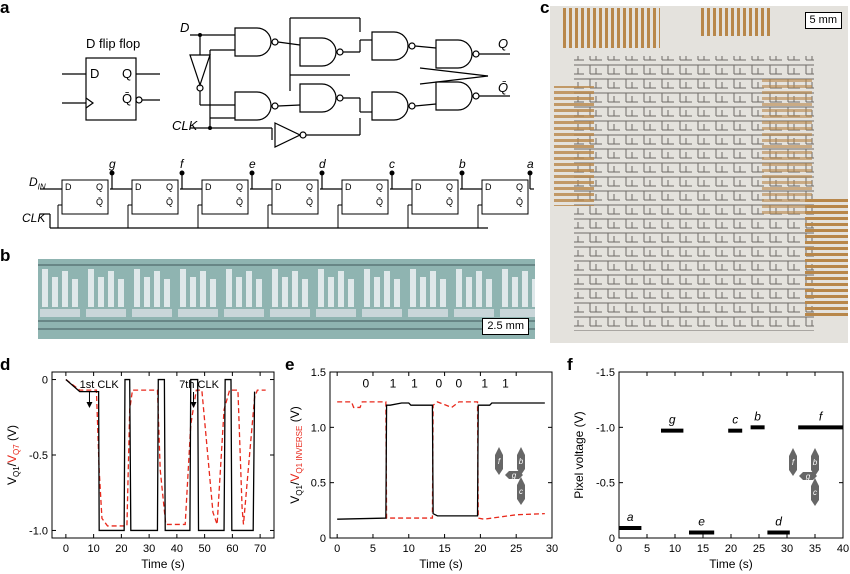 The height and width of the screenshot is (574, 850). What do you see at coordinates (322, 164) in the screenshot?
I see `chain-output-d: d` at bounding box center [322, 164].